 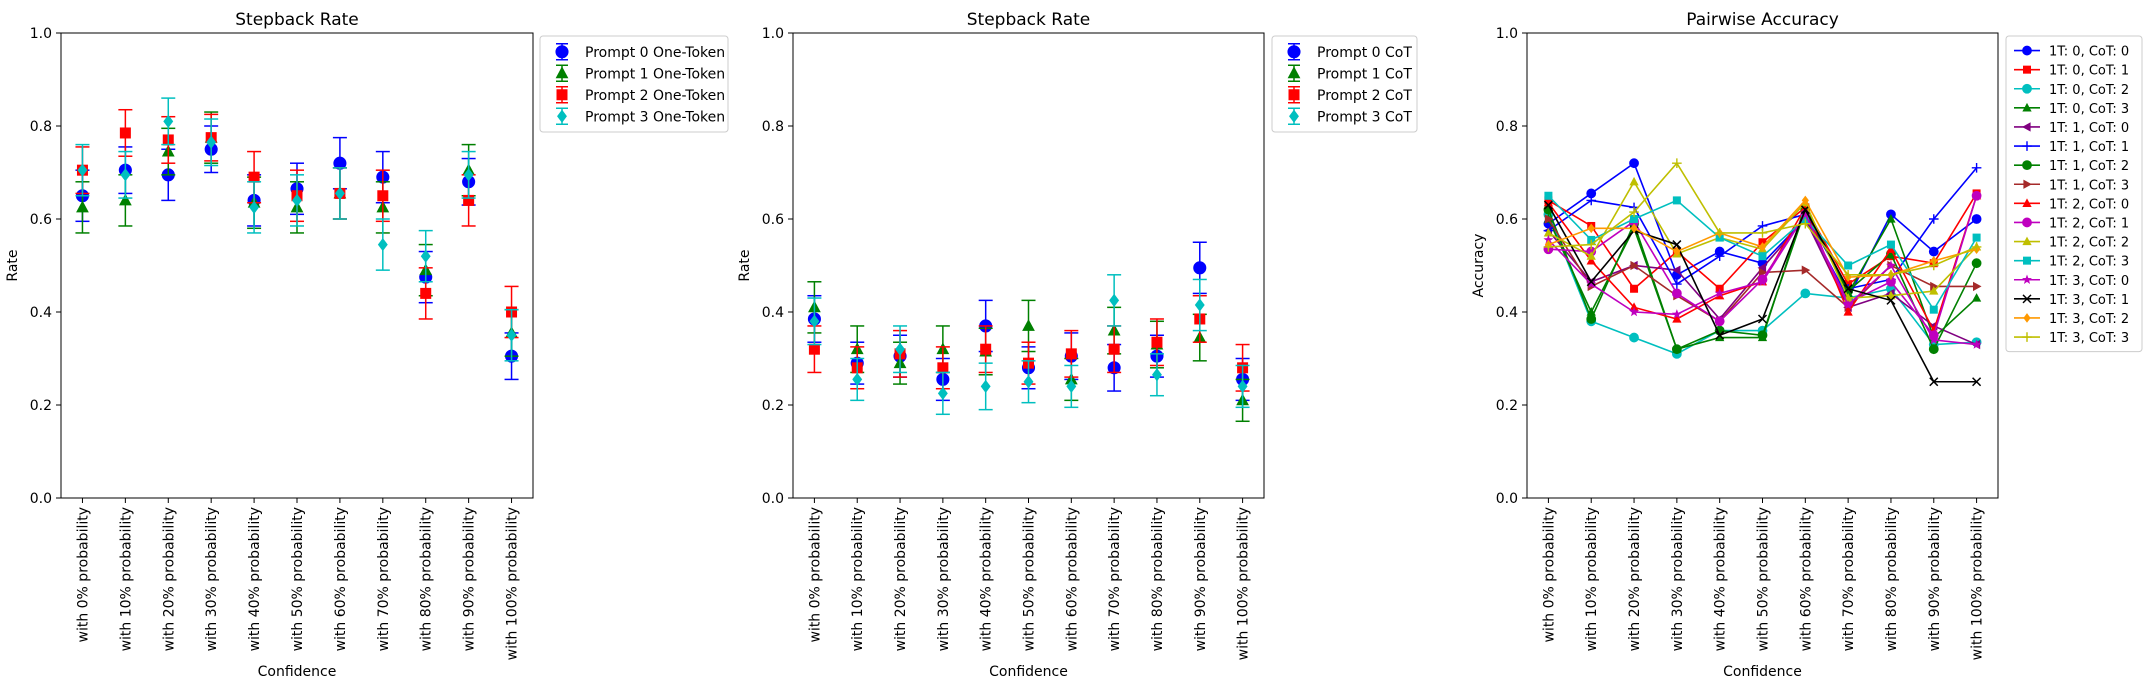 What do you see at coordinates (2089, 262) in the screenshot?
I see `legend-label: 1T: 2, CoT: 3` at bounding box center [2089, 262].